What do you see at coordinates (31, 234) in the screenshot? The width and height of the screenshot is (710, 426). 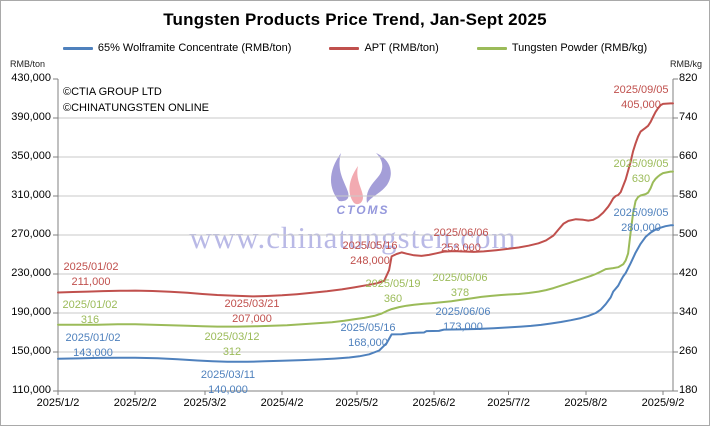 I see `left-axis-tick-label: 270,000` at bounding box center [31, 234].